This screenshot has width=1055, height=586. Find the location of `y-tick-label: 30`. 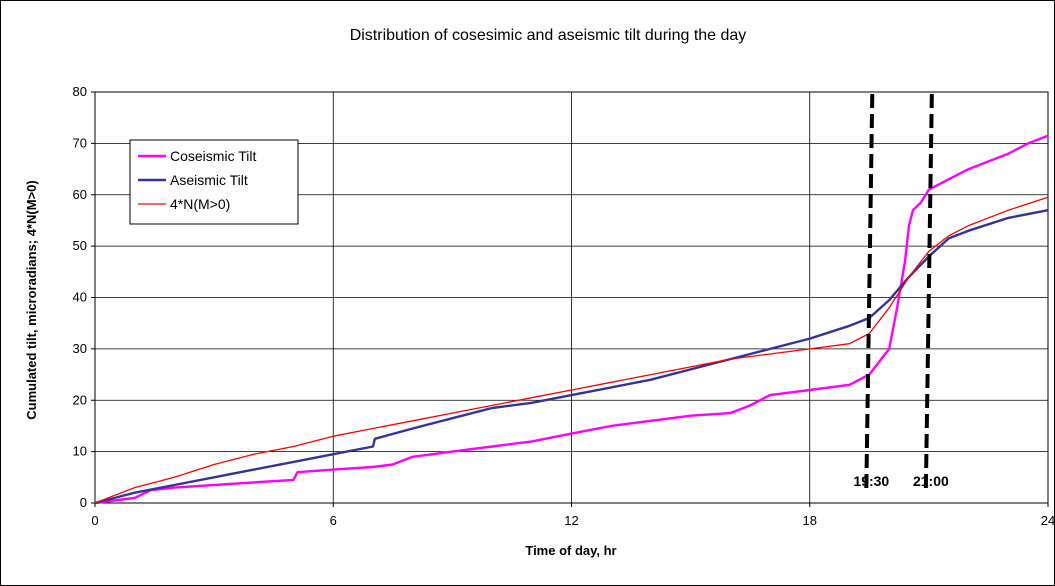

y-tick-label: 30 is located at coordinates (80, 348).